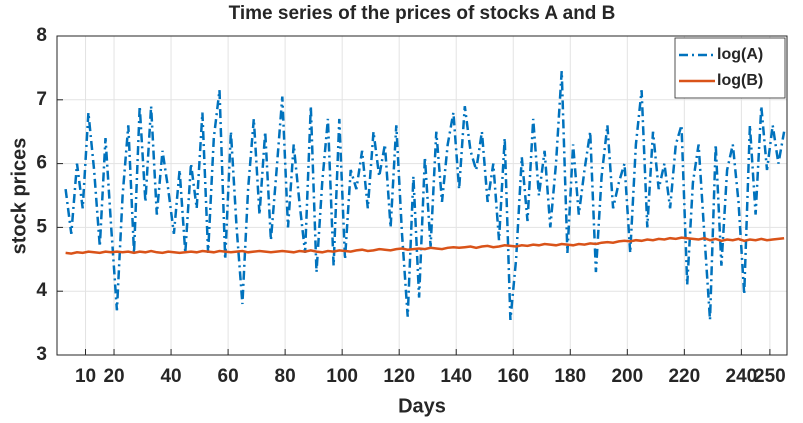 This screenshot has width=803, height=423. I want to click on x-tick-label: 180, so click(570, 376).